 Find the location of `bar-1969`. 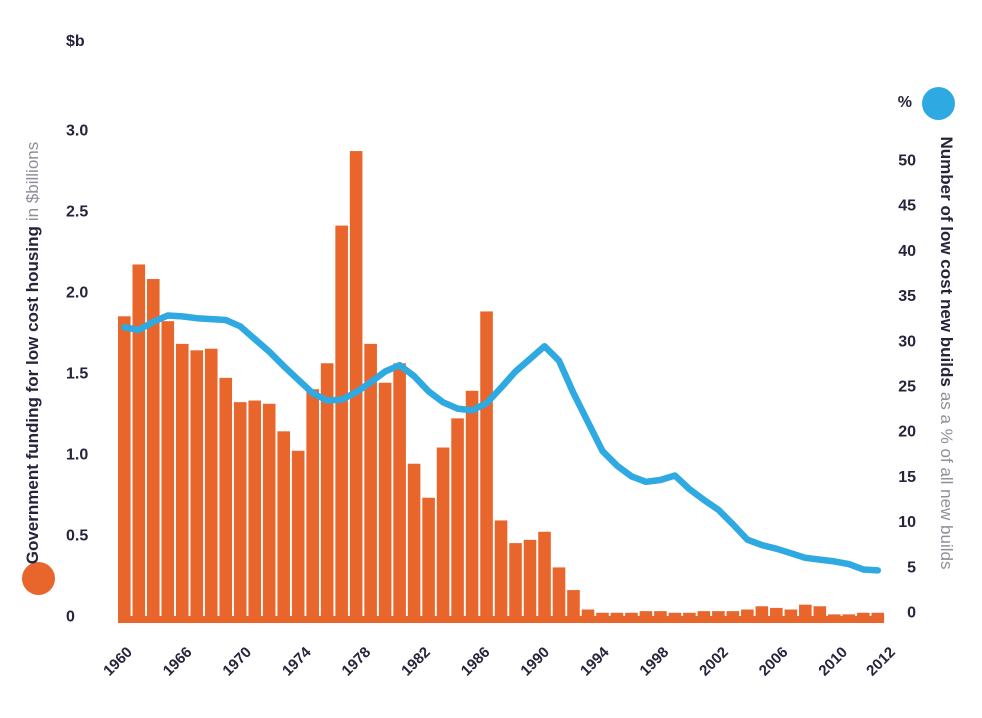

bar-1969 is located at coordinates (255, 511).